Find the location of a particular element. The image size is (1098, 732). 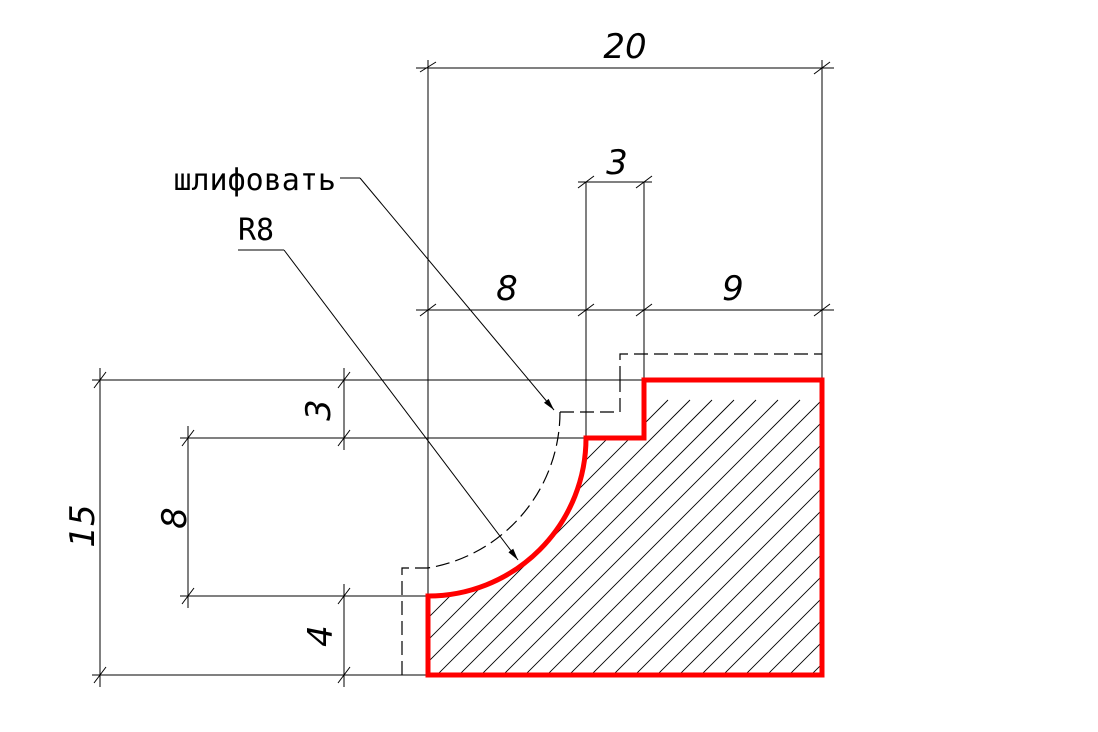

leader-radius-arrow is located at coordinates (401, 405).